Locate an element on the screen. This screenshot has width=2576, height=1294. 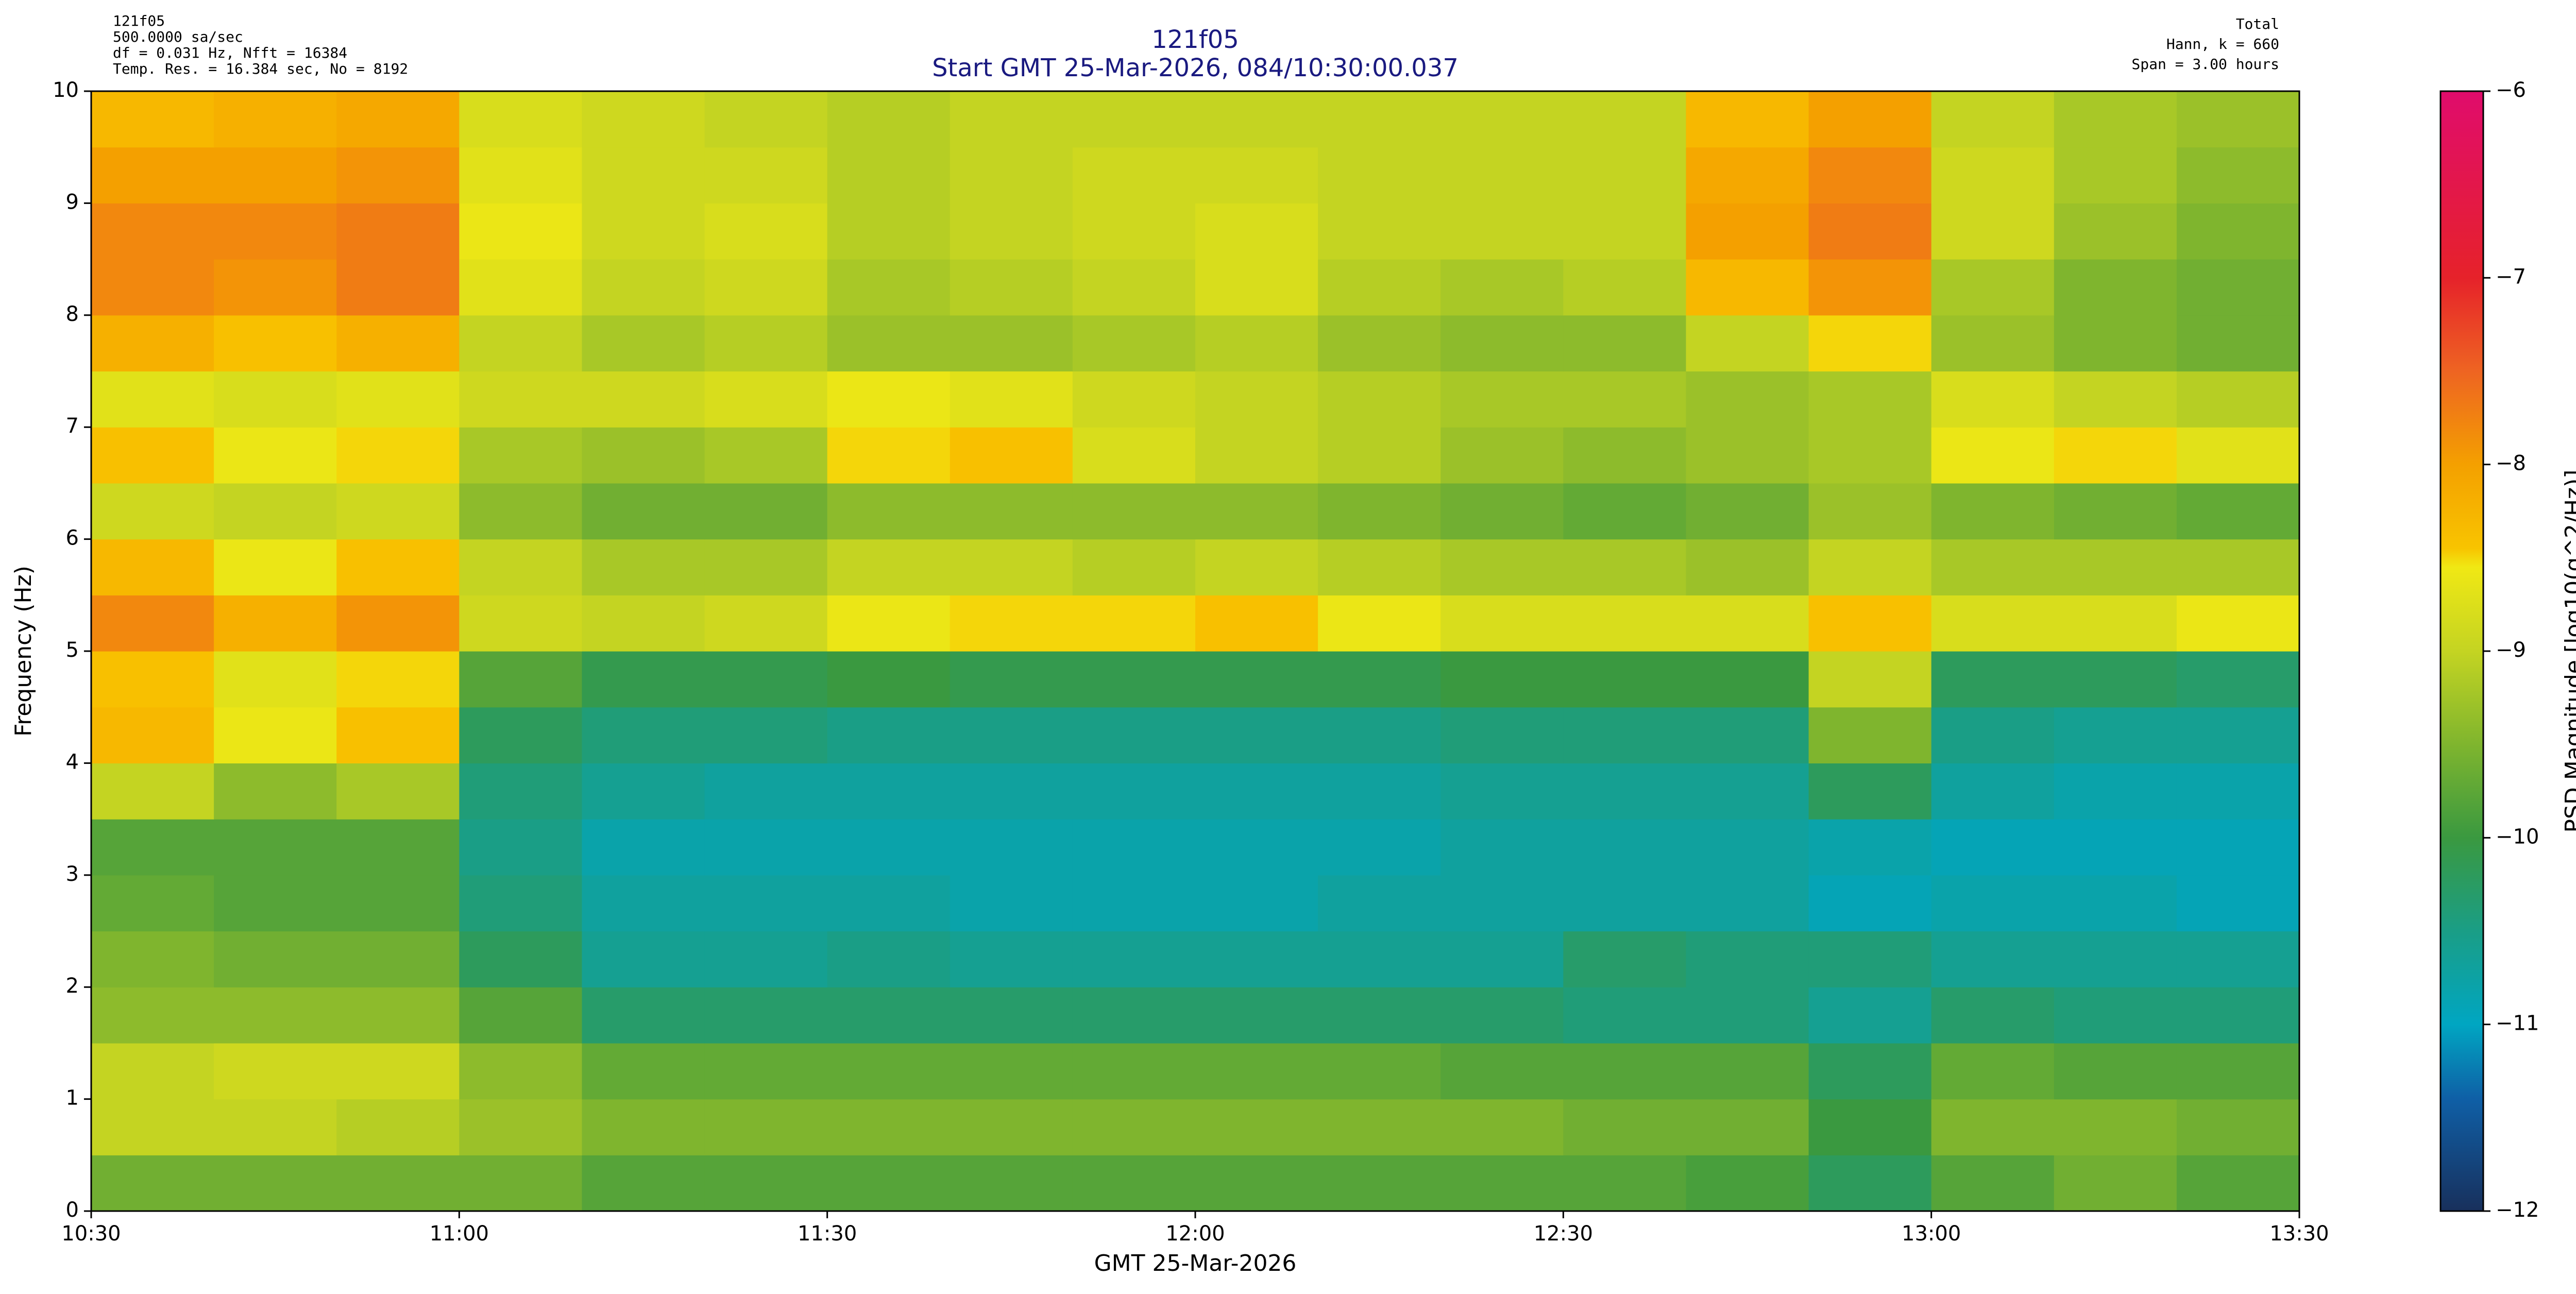
y-tick-label: 4 is located at coordinates (72, 762).